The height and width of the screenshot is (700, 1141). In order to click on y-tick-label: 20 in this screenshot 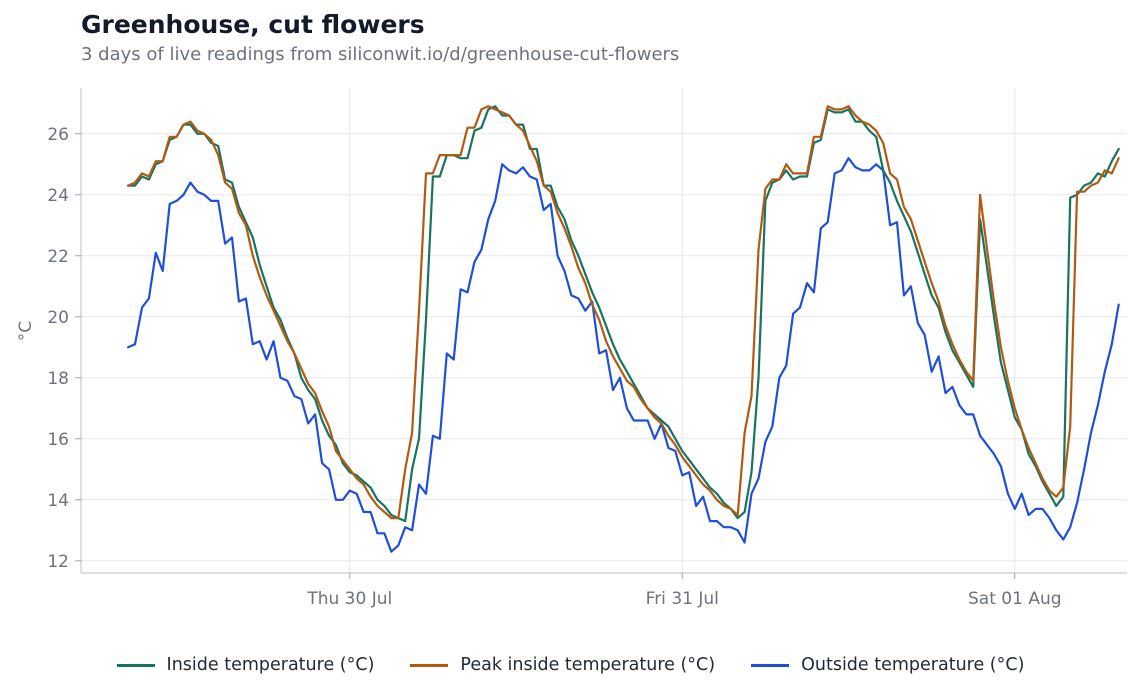, I will do `click(58, 318)`.